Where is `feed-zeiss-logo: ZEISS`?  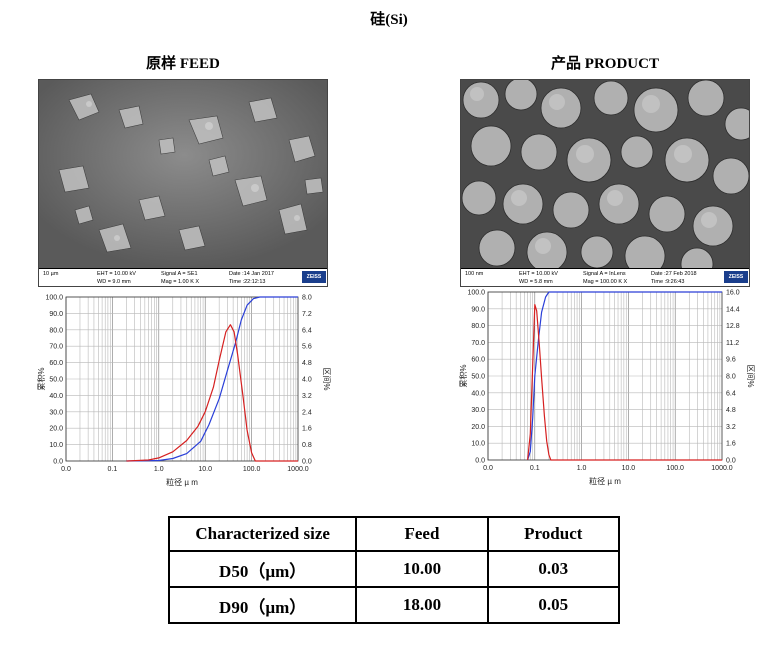 feed-zeiss-logo: ZEISS is located at coordinates (314, 277).